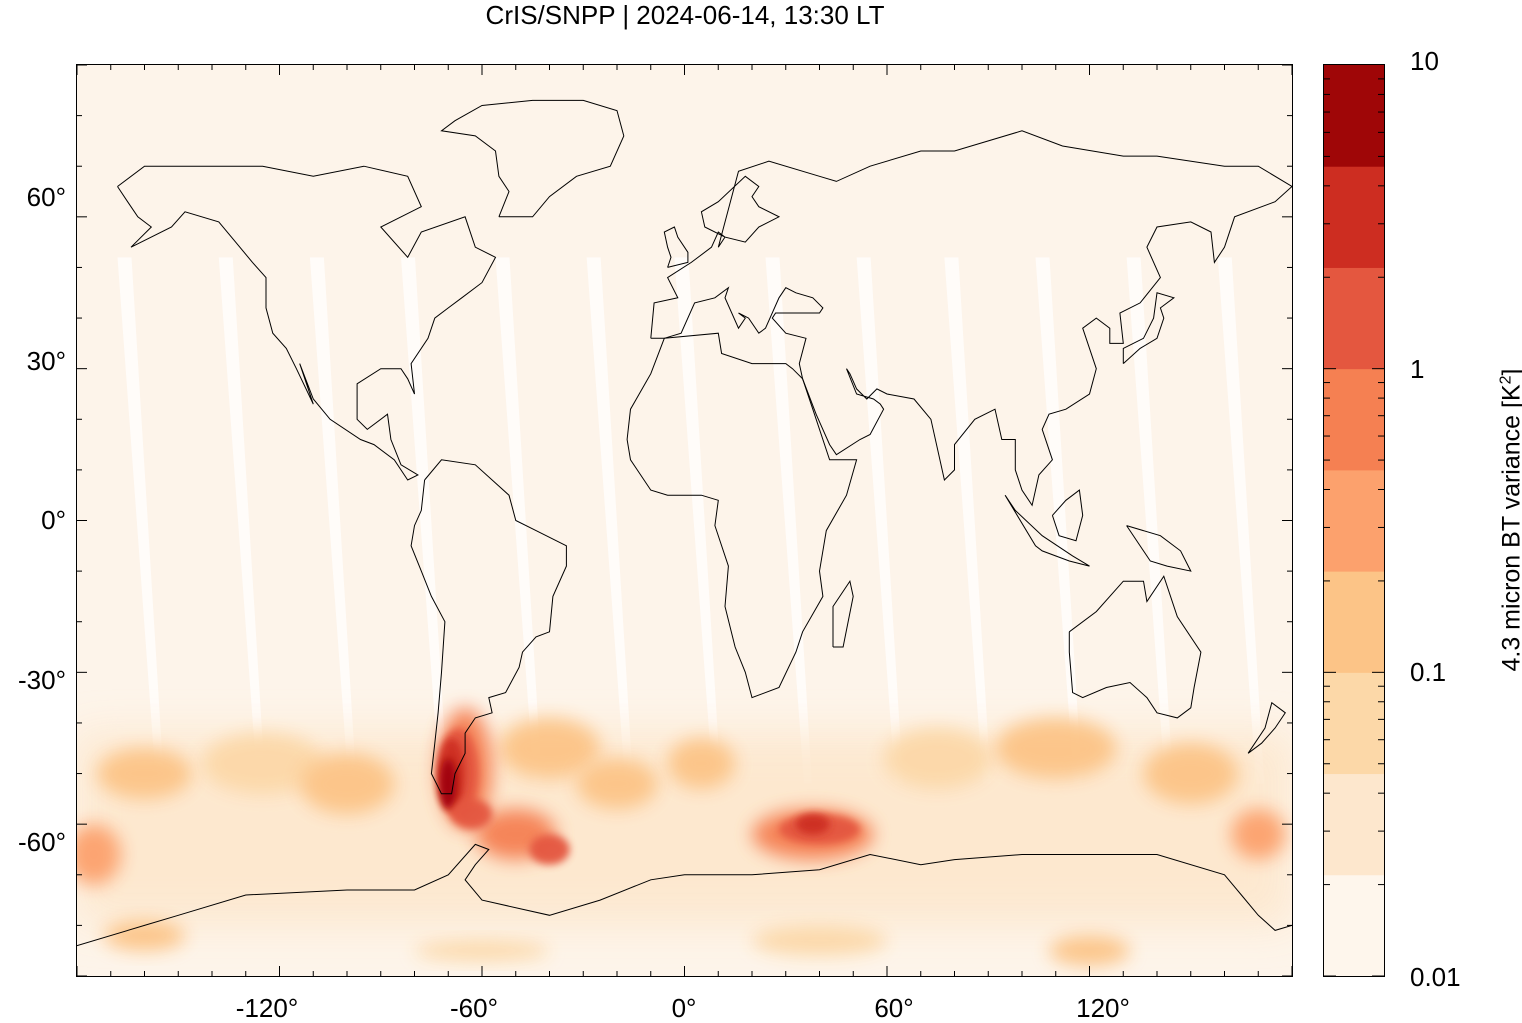  Describe the element at coordinates (1509, 520) in the screenshot. I see `colorbar-title: 4.3 micron BT variance [K2]` at that location.